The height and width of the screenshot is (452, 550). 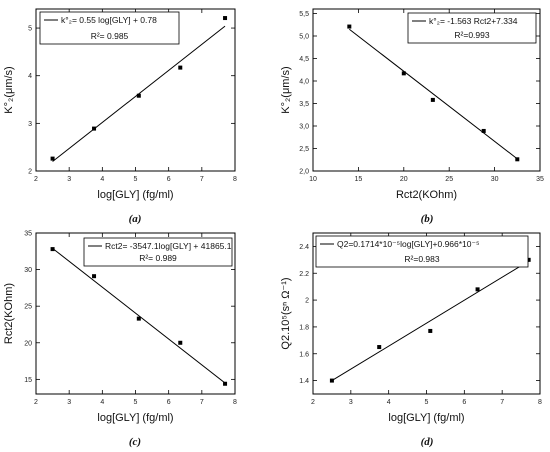 What do you see at coordinates (28, 343) in the screenshot?
I see `y-tick-label: 20` at bounding box center [28, 343].